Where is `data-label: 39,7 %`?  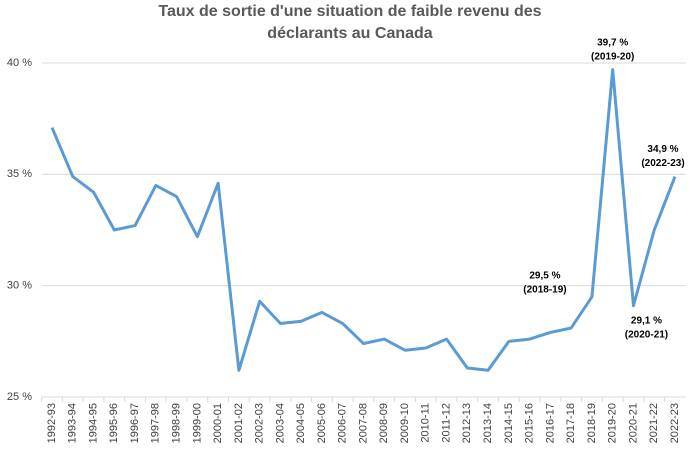
data-label: 39,7 % is located at coordinates (612, 42).